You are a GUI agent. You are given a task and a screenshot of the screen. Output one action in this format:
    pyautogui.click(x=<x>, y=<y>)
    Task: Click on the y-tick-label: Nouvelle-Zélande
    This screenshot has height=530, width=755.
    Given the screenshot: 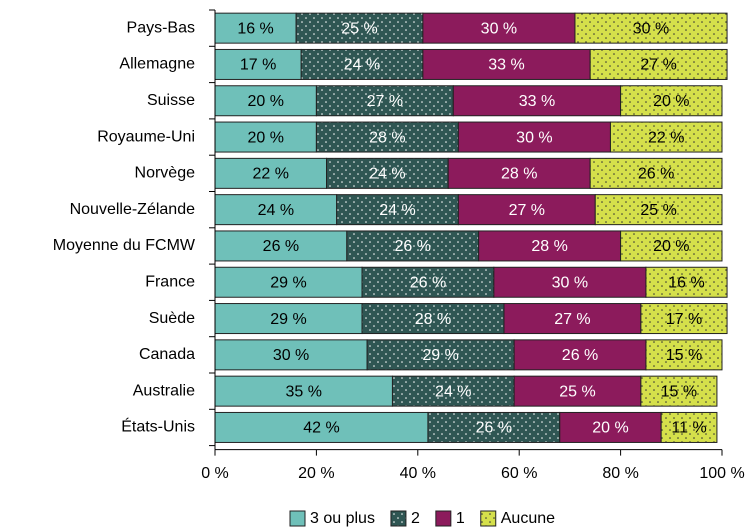 What is the action you would take?
    pyautogui.click(x=133, y=209)
    